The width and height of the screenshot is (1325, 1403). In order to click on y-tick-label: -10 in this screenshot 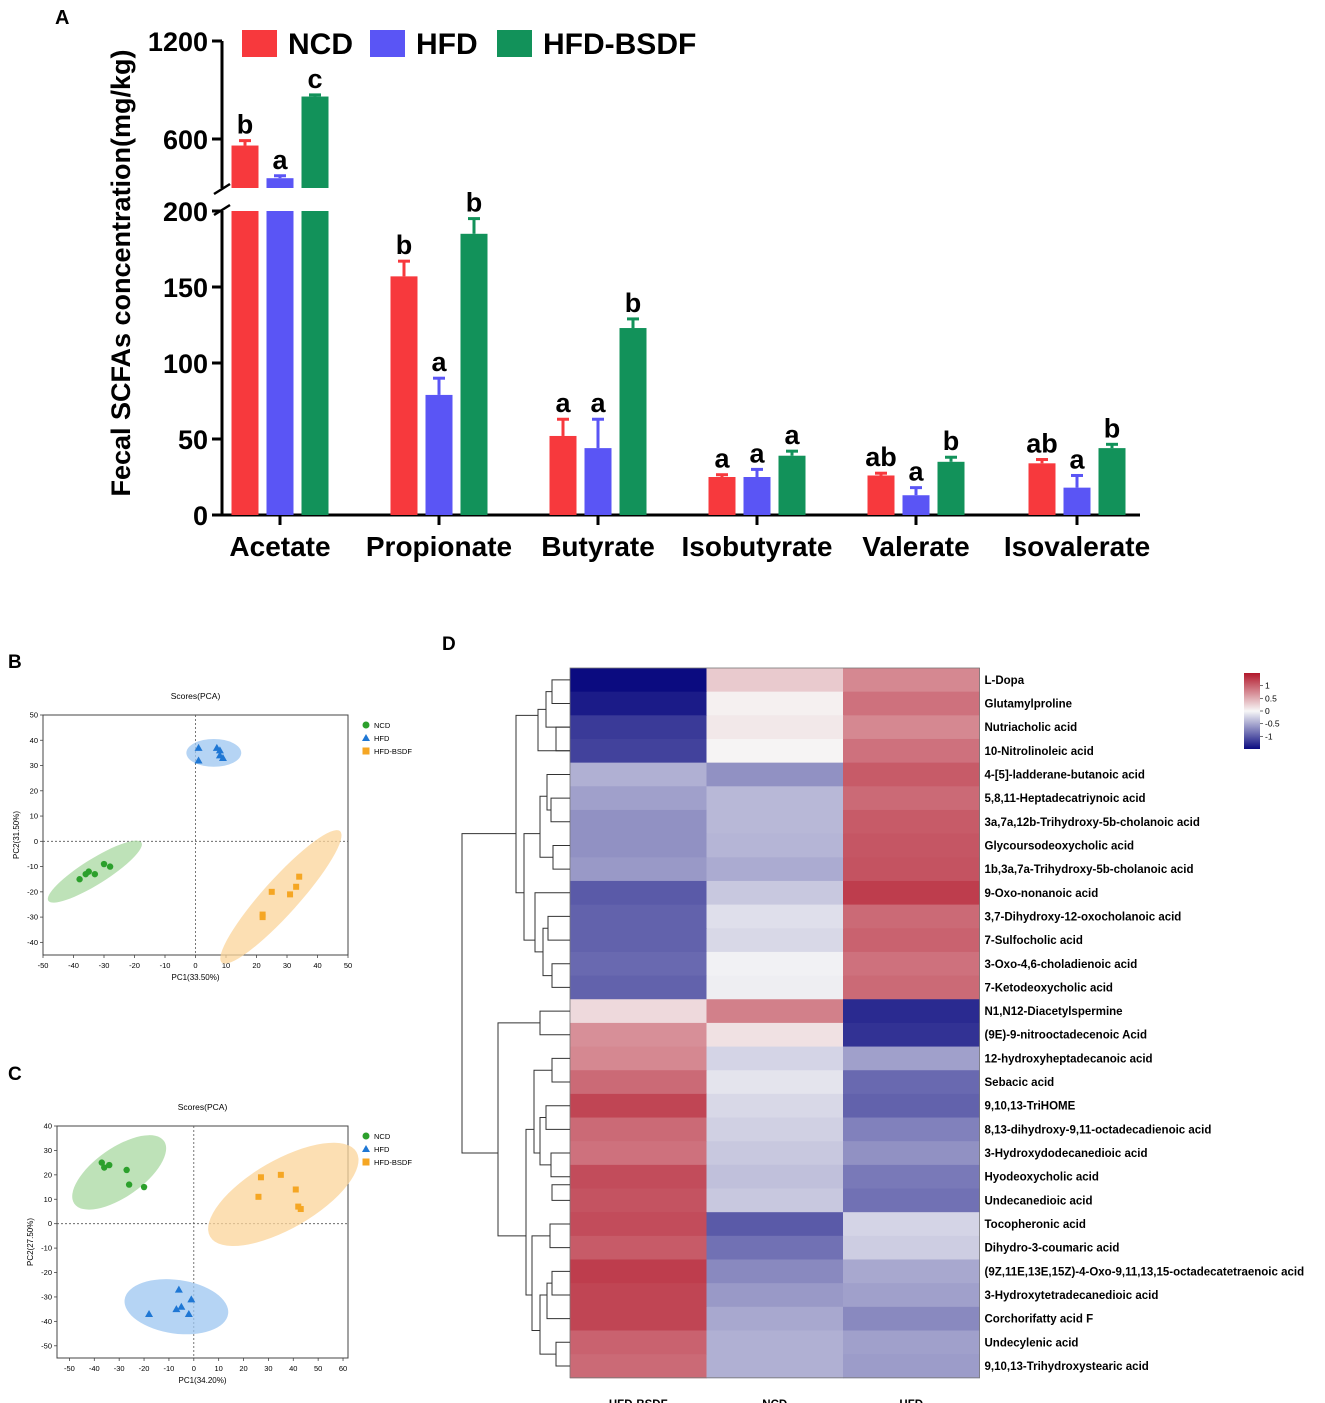, I will do `click(46, 1248)`.